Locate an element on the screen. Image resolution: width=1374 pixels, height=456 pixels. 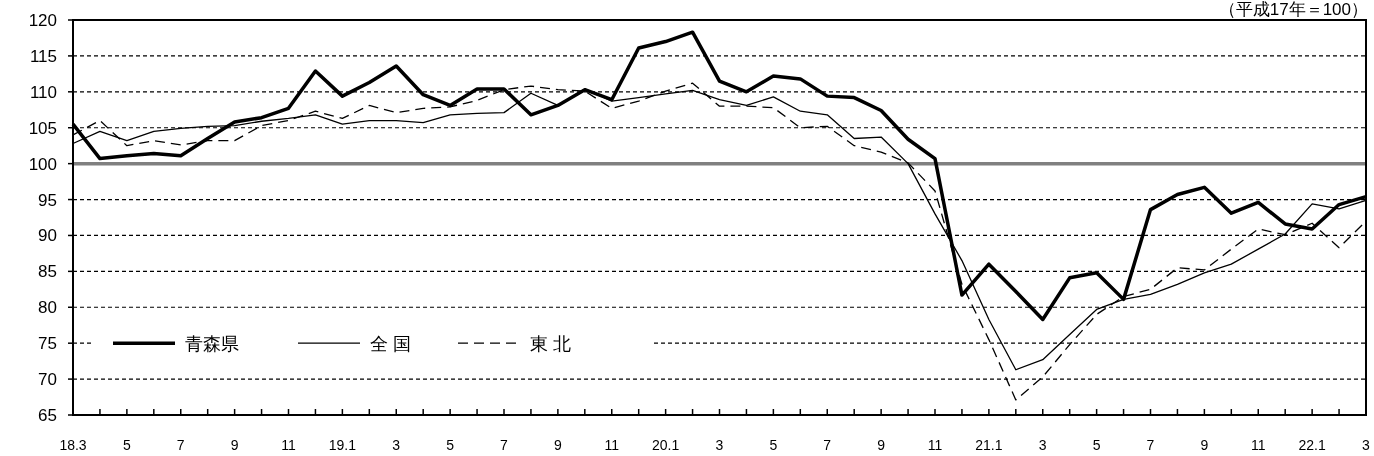
y-tick-label: 120 is located at coordinates (42, 20).